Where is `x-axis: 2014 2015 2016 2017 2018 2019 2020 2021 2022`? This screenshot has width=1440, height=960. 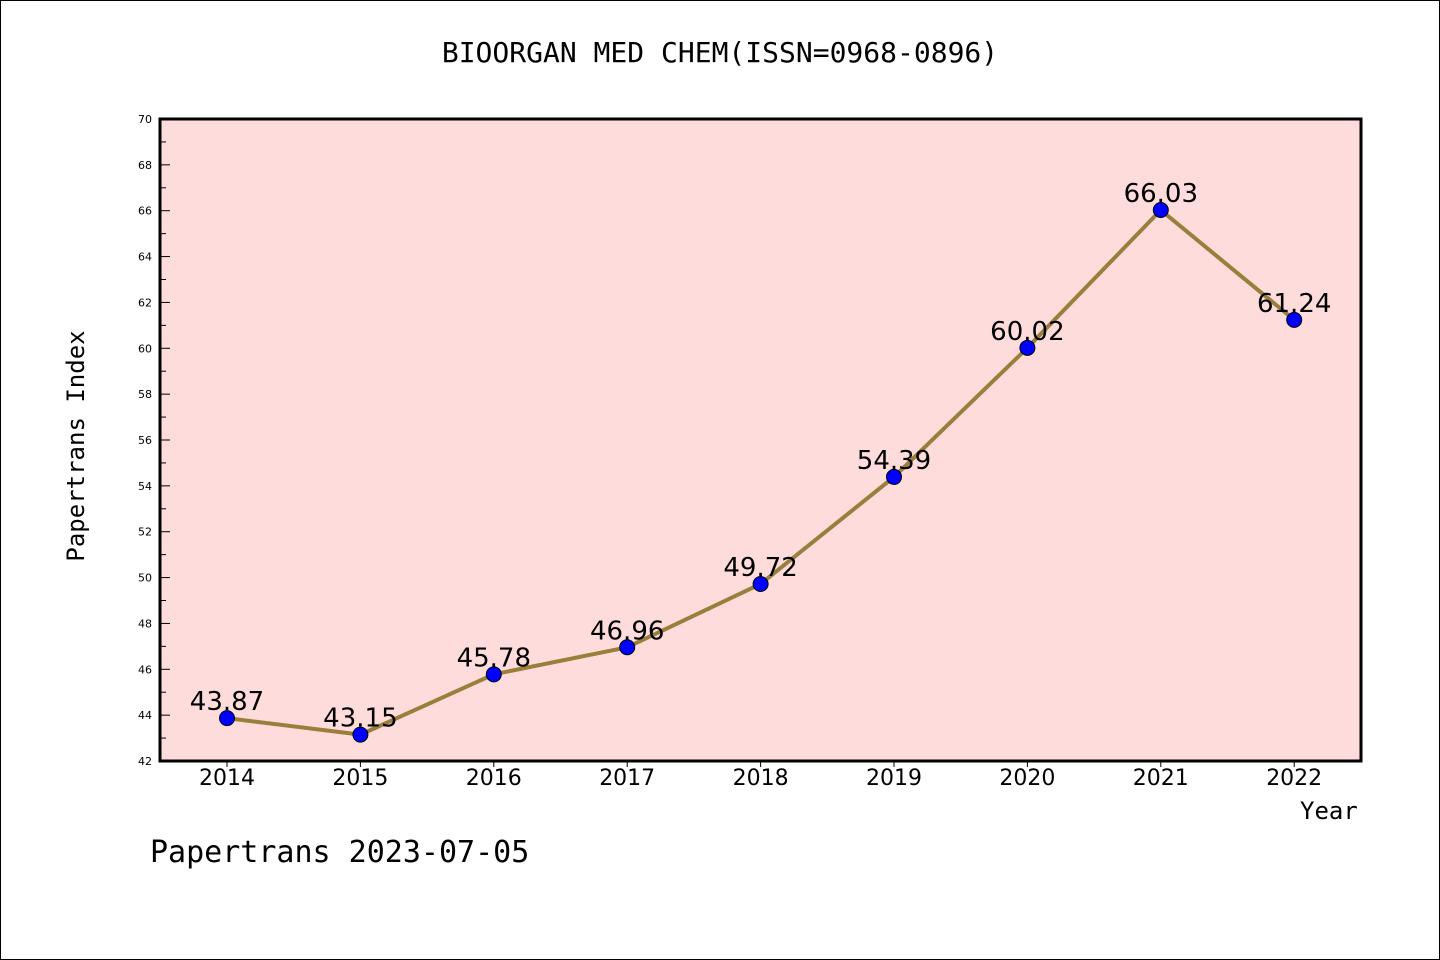 x-axis: 2014 2015 2016 2017 2018 2019 2020 2021 2022 is located at coordinates (760, 776).